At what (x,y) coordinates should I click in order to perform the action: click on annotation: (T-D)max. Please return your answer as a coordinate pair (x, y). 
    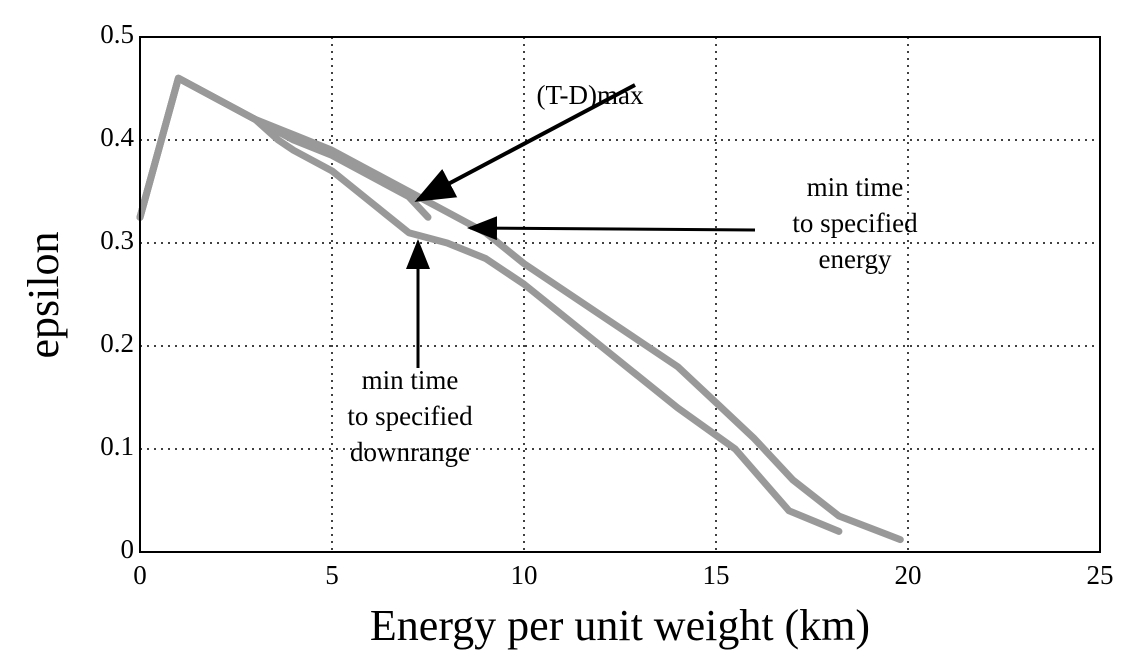
    Looking at the image, I should click on (590, 95).